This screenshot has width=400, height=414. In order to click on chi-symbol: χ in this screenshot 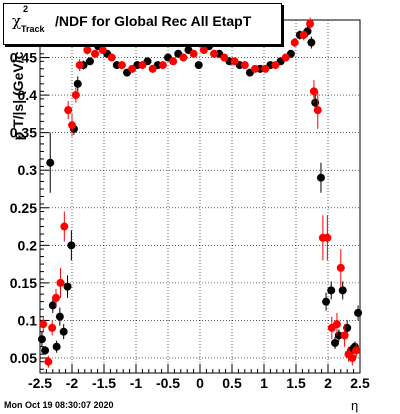, I will do `click(17, 21)`.